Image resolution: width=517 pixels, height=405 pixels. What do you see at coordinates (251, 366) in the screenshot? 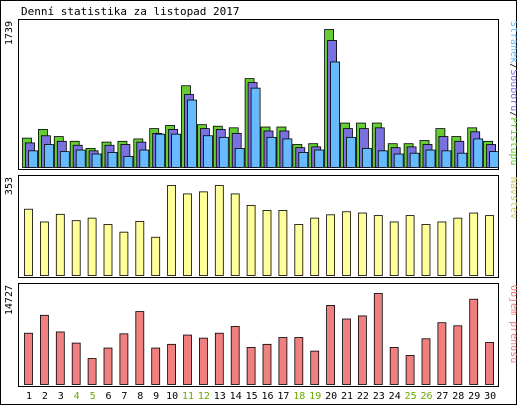
I see `bar-volume-objem-přenosu-day-15` at bounding box center [251, 366].